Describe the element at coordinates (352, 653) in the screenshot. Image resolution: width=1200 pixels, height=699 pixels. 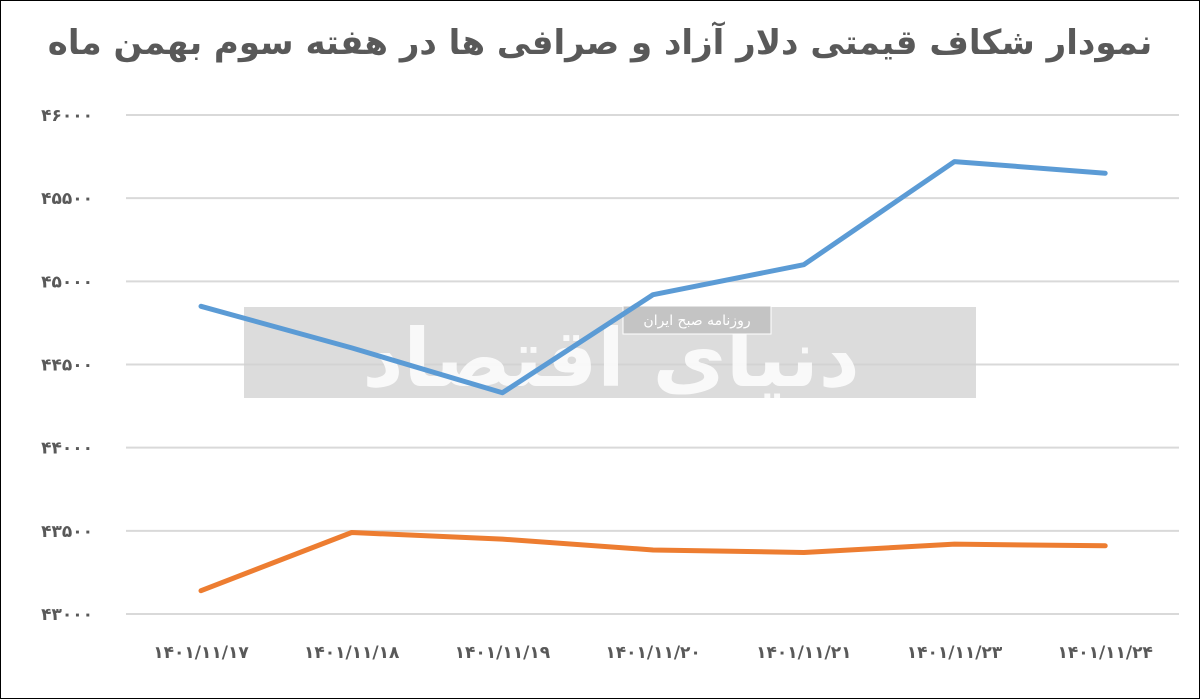
I see `x-tick-label: ۱۴۰۱/۱۱/۱۸` at that location.